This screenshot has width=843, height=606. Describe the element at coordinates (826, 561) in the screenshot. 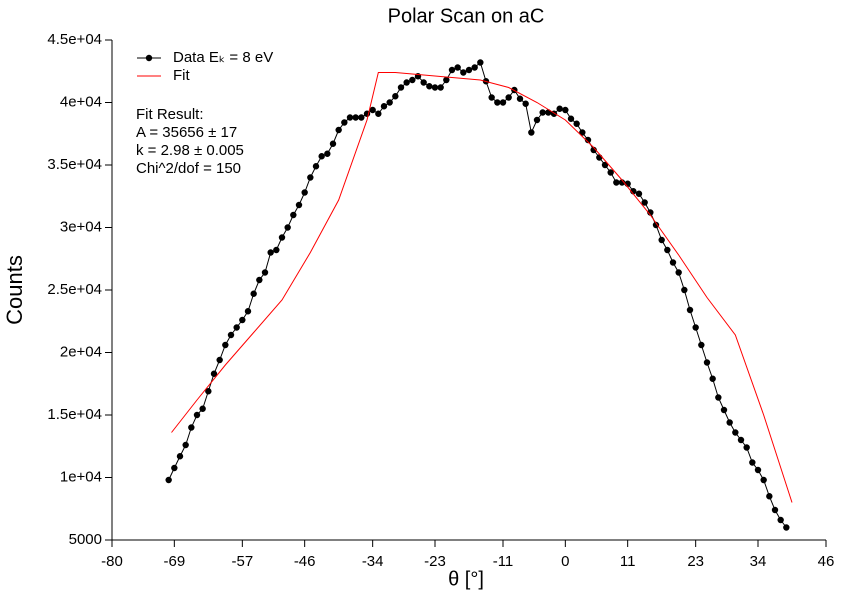

I see `x-tick-label: 46` at that location.